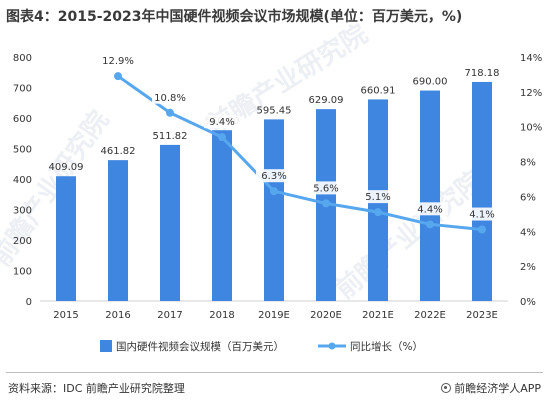 This screenshot has width=549, height=407. Describe the element at coordinates (274, 372) in the screenshot. I see `footer-divider` at that location.